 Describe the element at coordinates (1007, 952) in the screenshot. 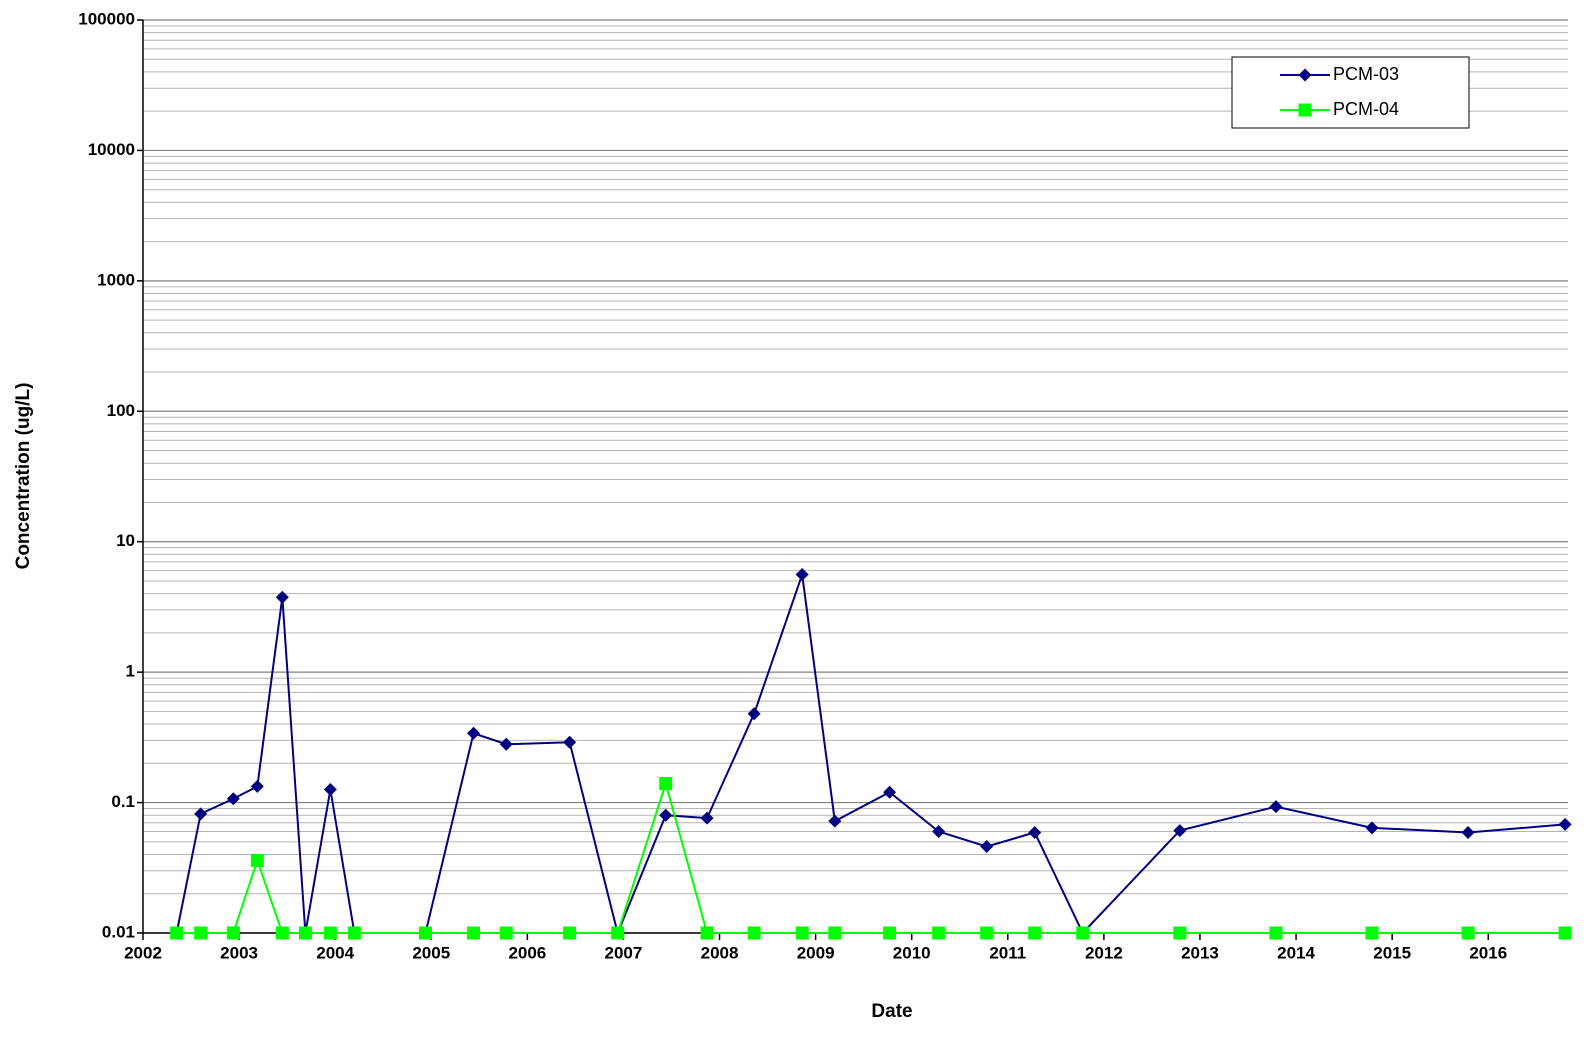

I see `x-tick-label: 2011` at that location.